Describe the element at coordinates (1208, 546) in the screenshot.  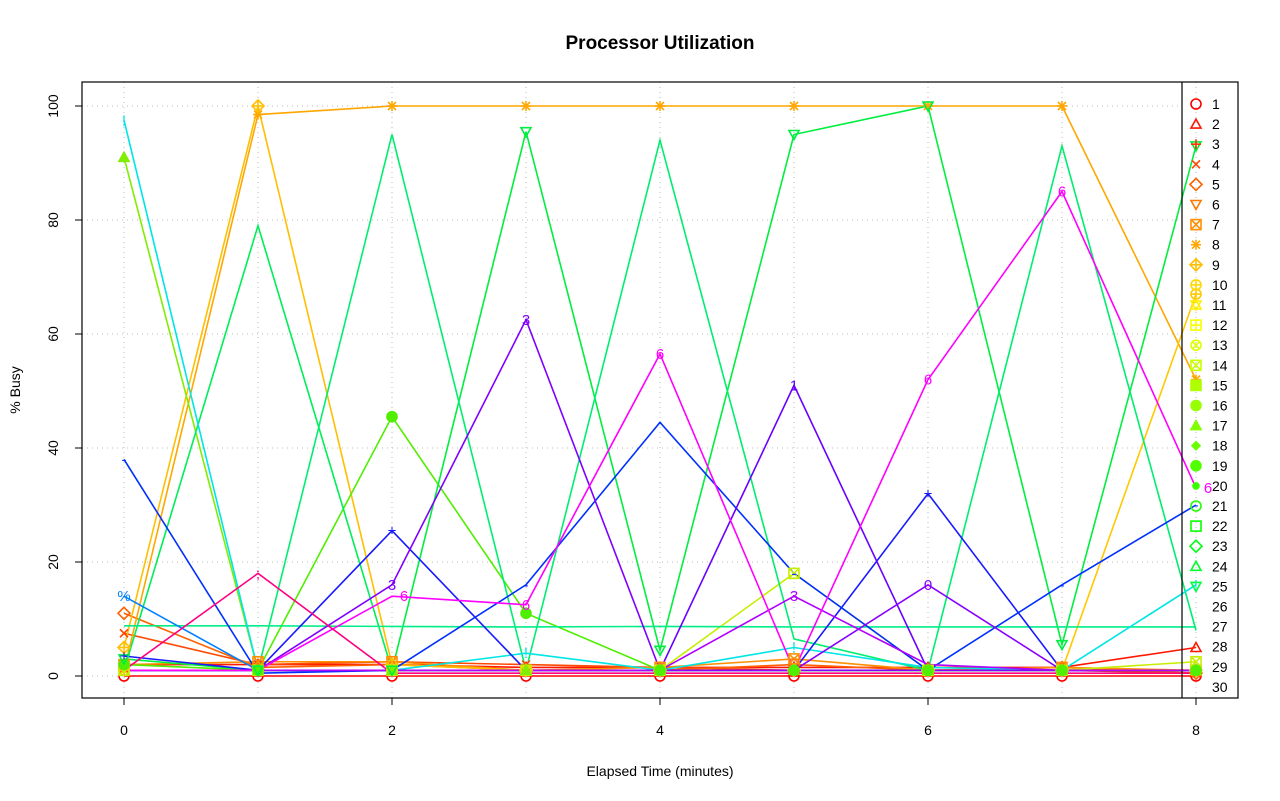
I see `legend-item-23: 23` at that location.